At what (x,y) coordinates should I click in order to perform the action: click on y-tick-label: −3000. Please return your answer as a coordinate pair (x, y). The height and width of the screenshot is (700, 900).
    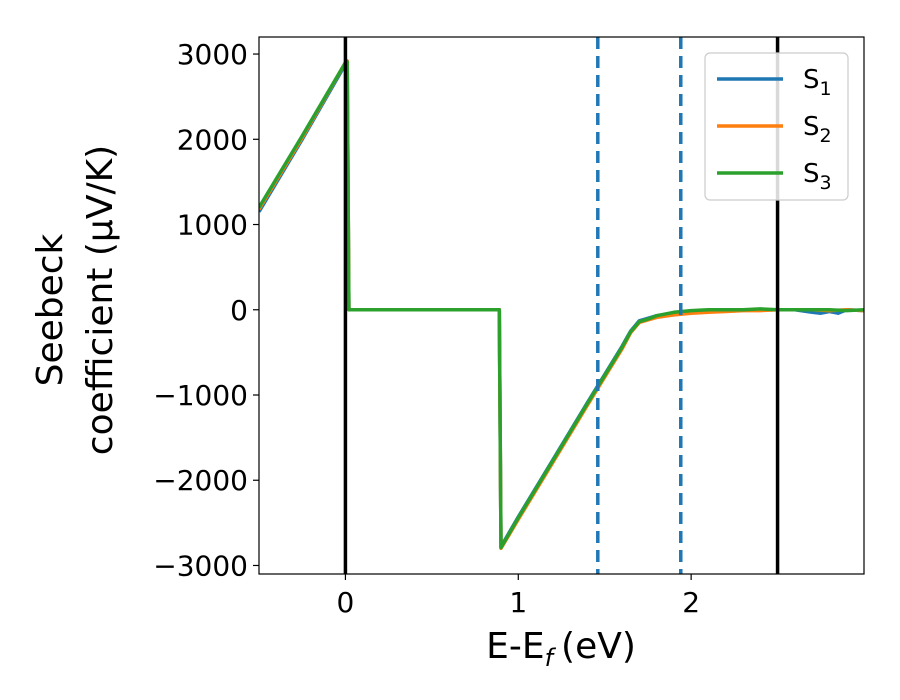
    Looking at the image, I should click on (200, 565).